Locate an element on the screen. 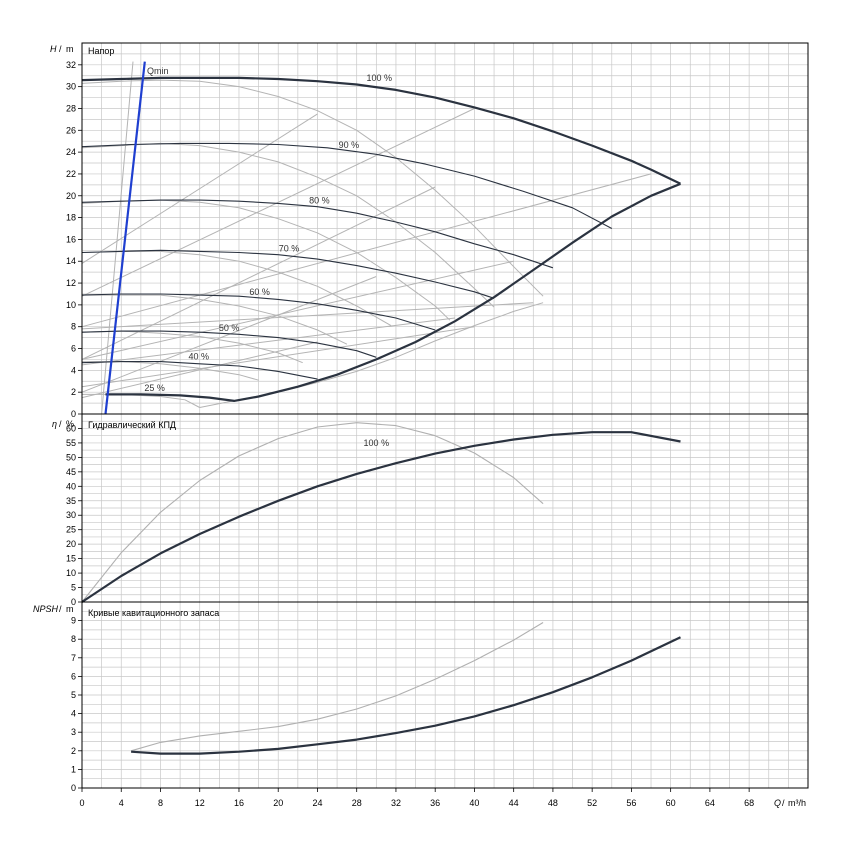 The width and height of the screenshot is (850, 850). speed-label: 40 % is located at coordinates (198, 356).